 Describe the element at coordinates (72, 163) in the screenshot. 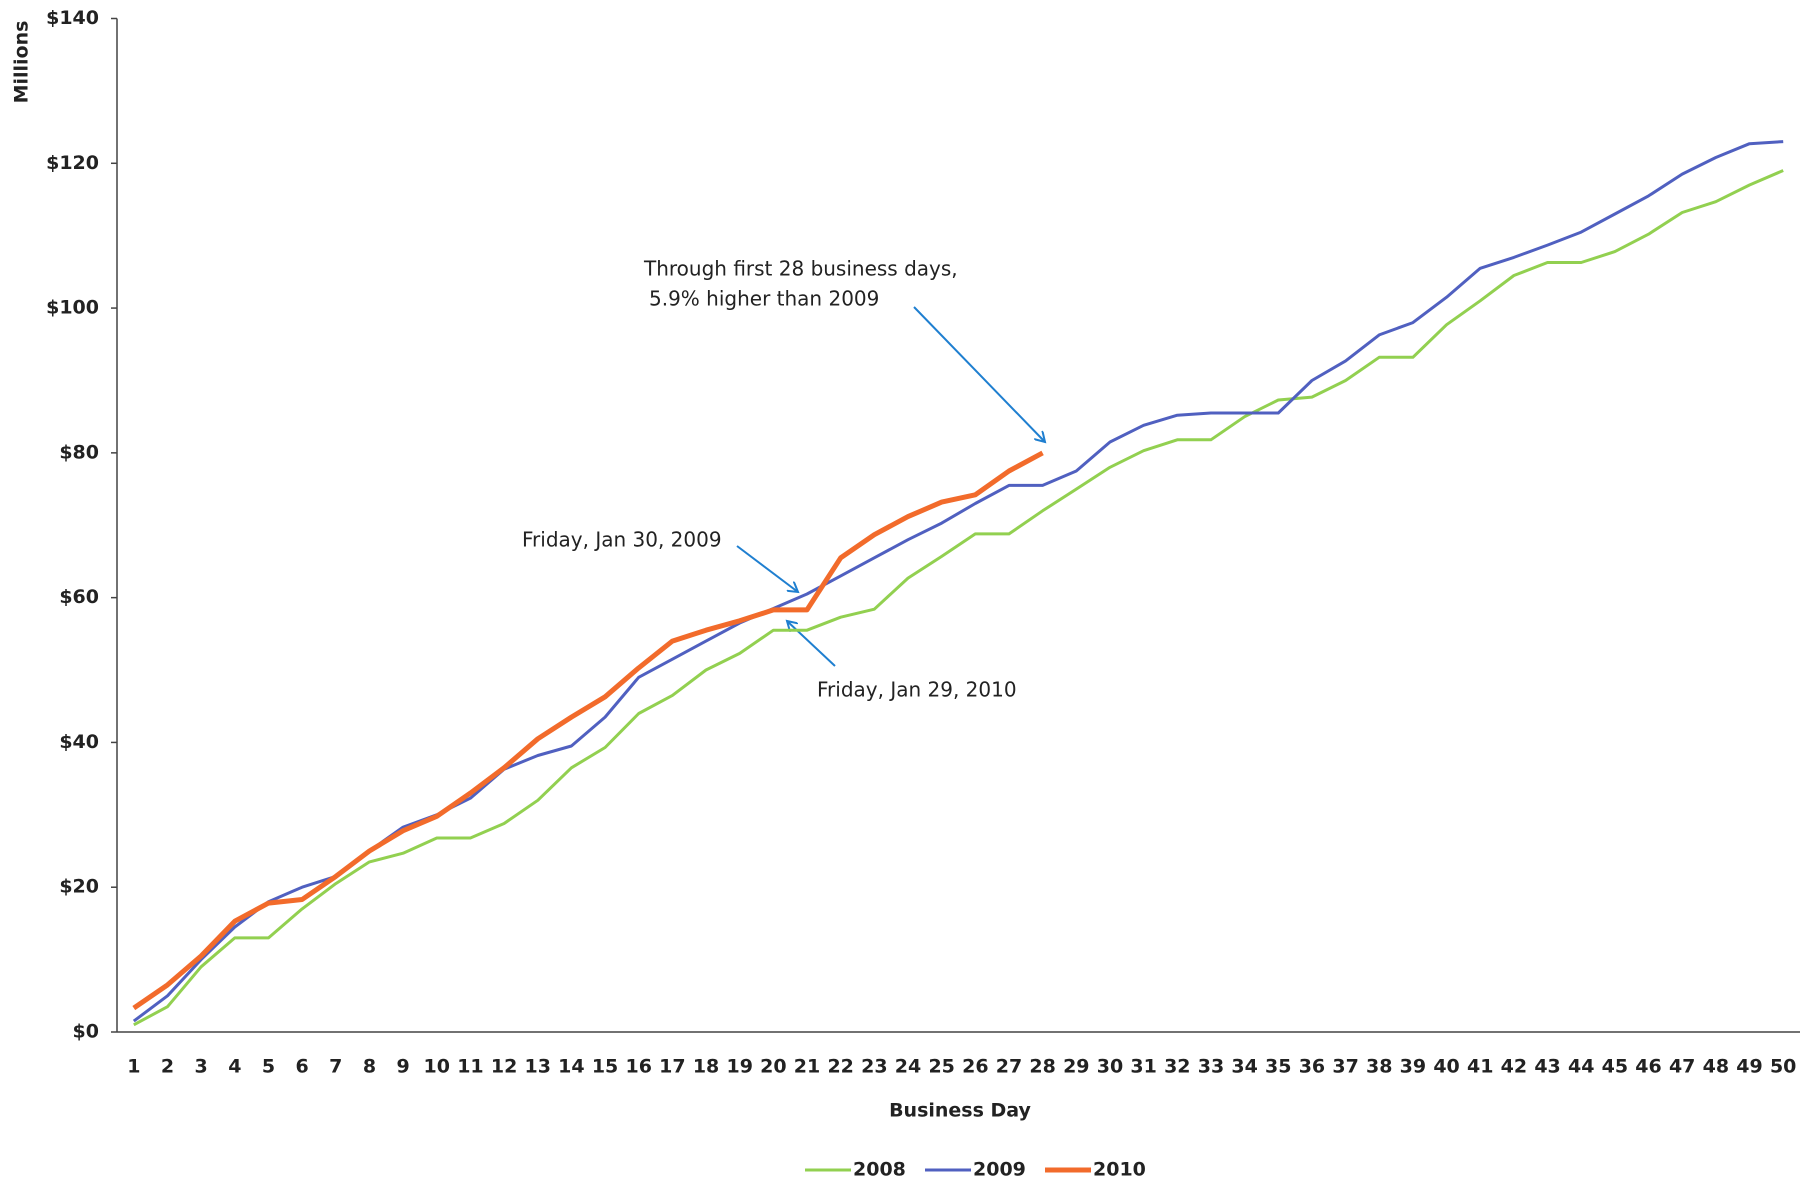

I see `y-tick-label: $120` at that location.